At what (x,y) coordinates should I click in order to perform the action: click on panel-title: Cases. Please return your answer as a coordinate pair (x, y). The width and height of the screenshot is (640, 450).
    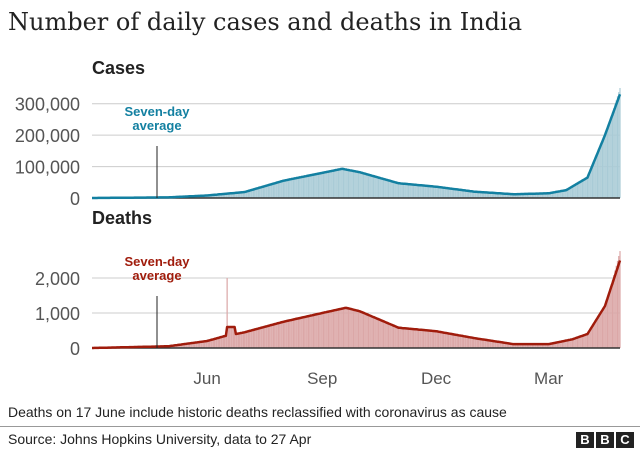
    Looking at the image, I should click on (118, 68).